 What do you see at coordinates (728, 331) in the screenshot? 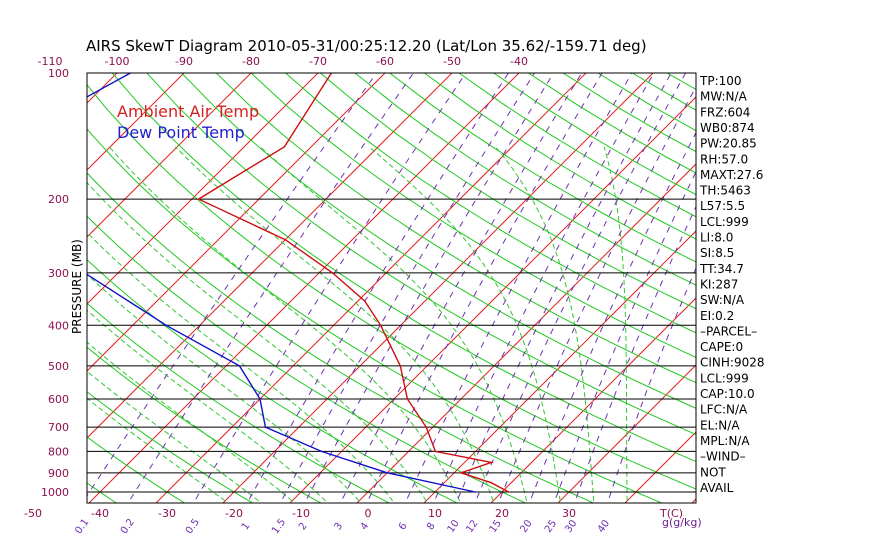
I see `index-label: –PARCEL–` at bounding box center [728, 331].